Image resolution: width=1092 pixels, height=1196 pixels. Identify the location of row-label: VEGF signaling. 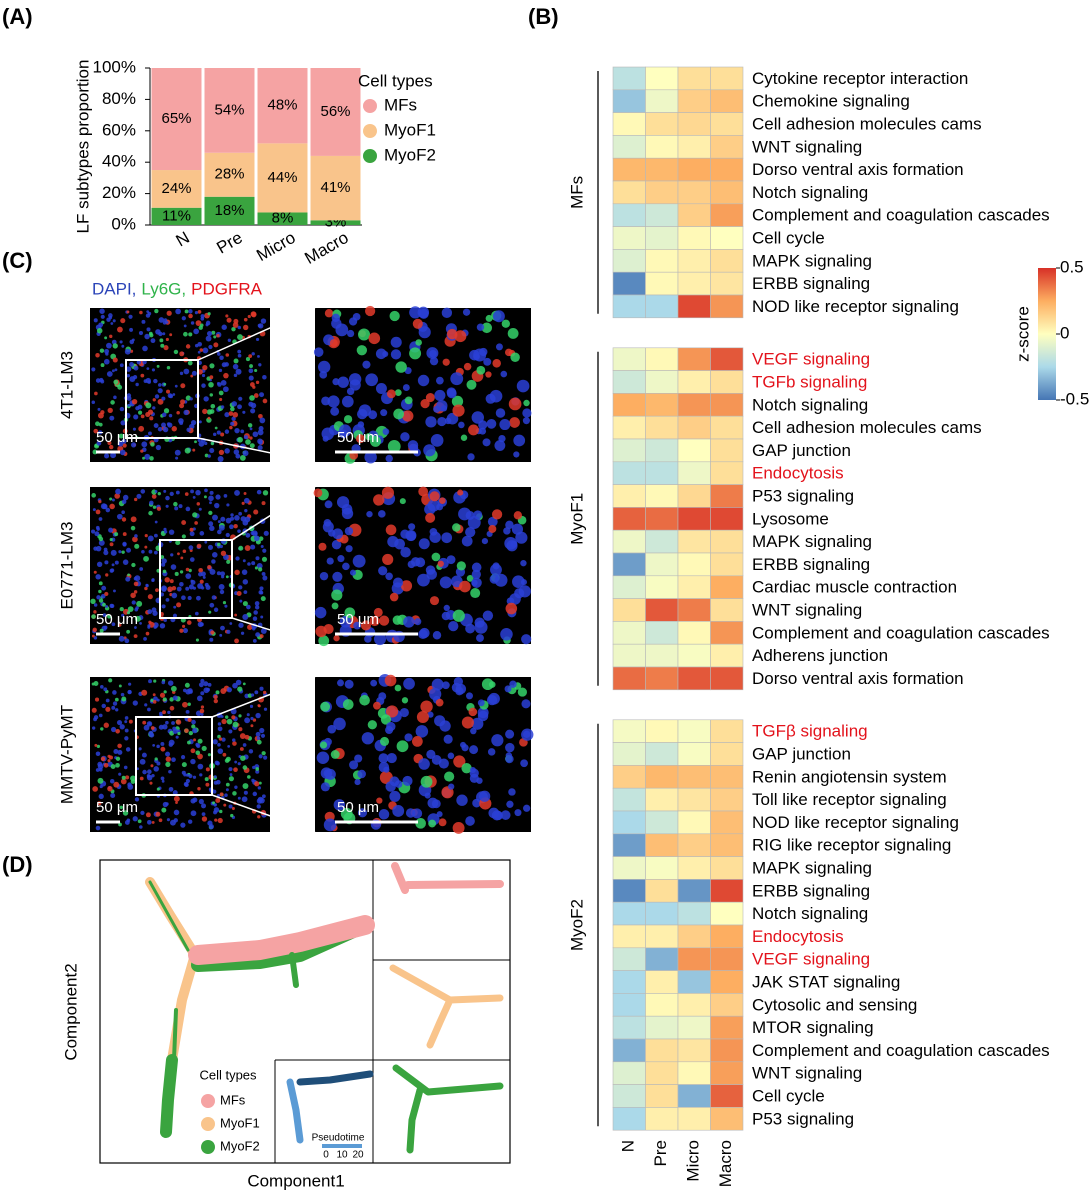
(811, 359).